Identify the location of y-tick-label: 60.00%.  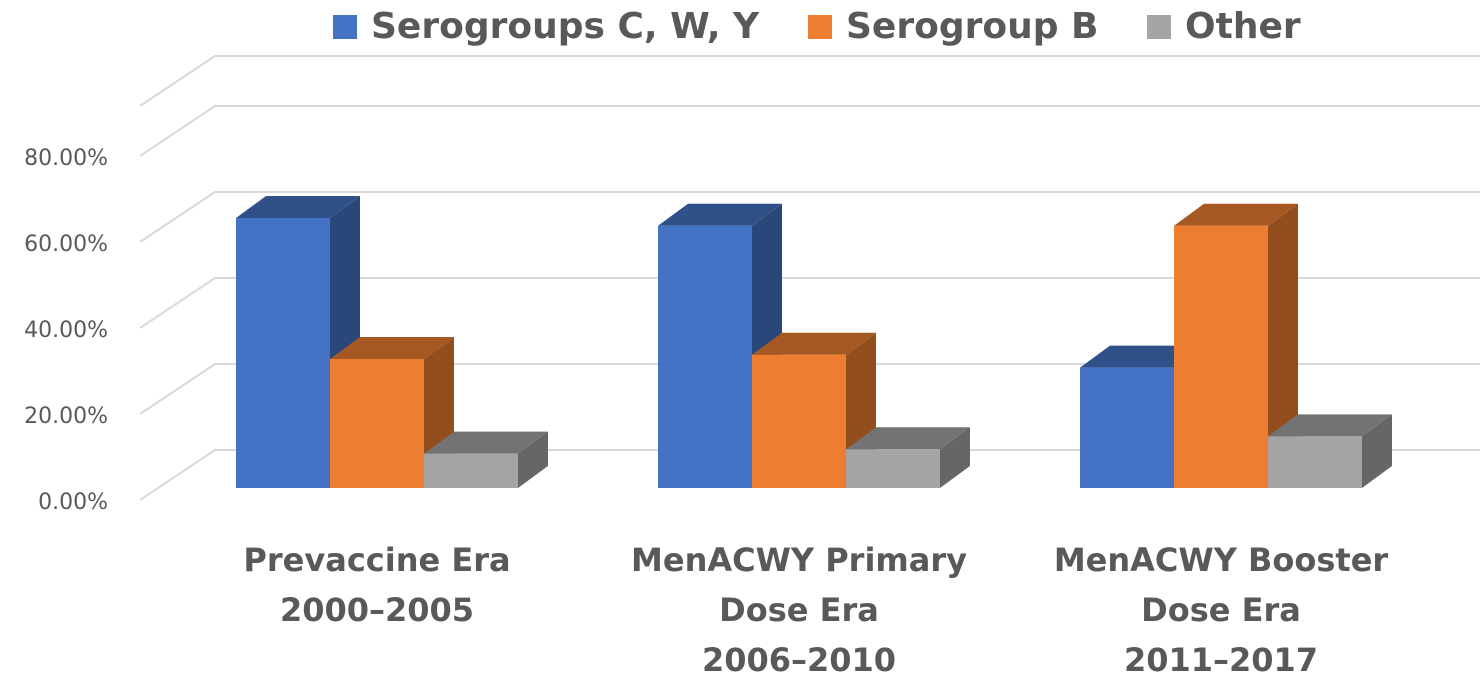
(66, 244).